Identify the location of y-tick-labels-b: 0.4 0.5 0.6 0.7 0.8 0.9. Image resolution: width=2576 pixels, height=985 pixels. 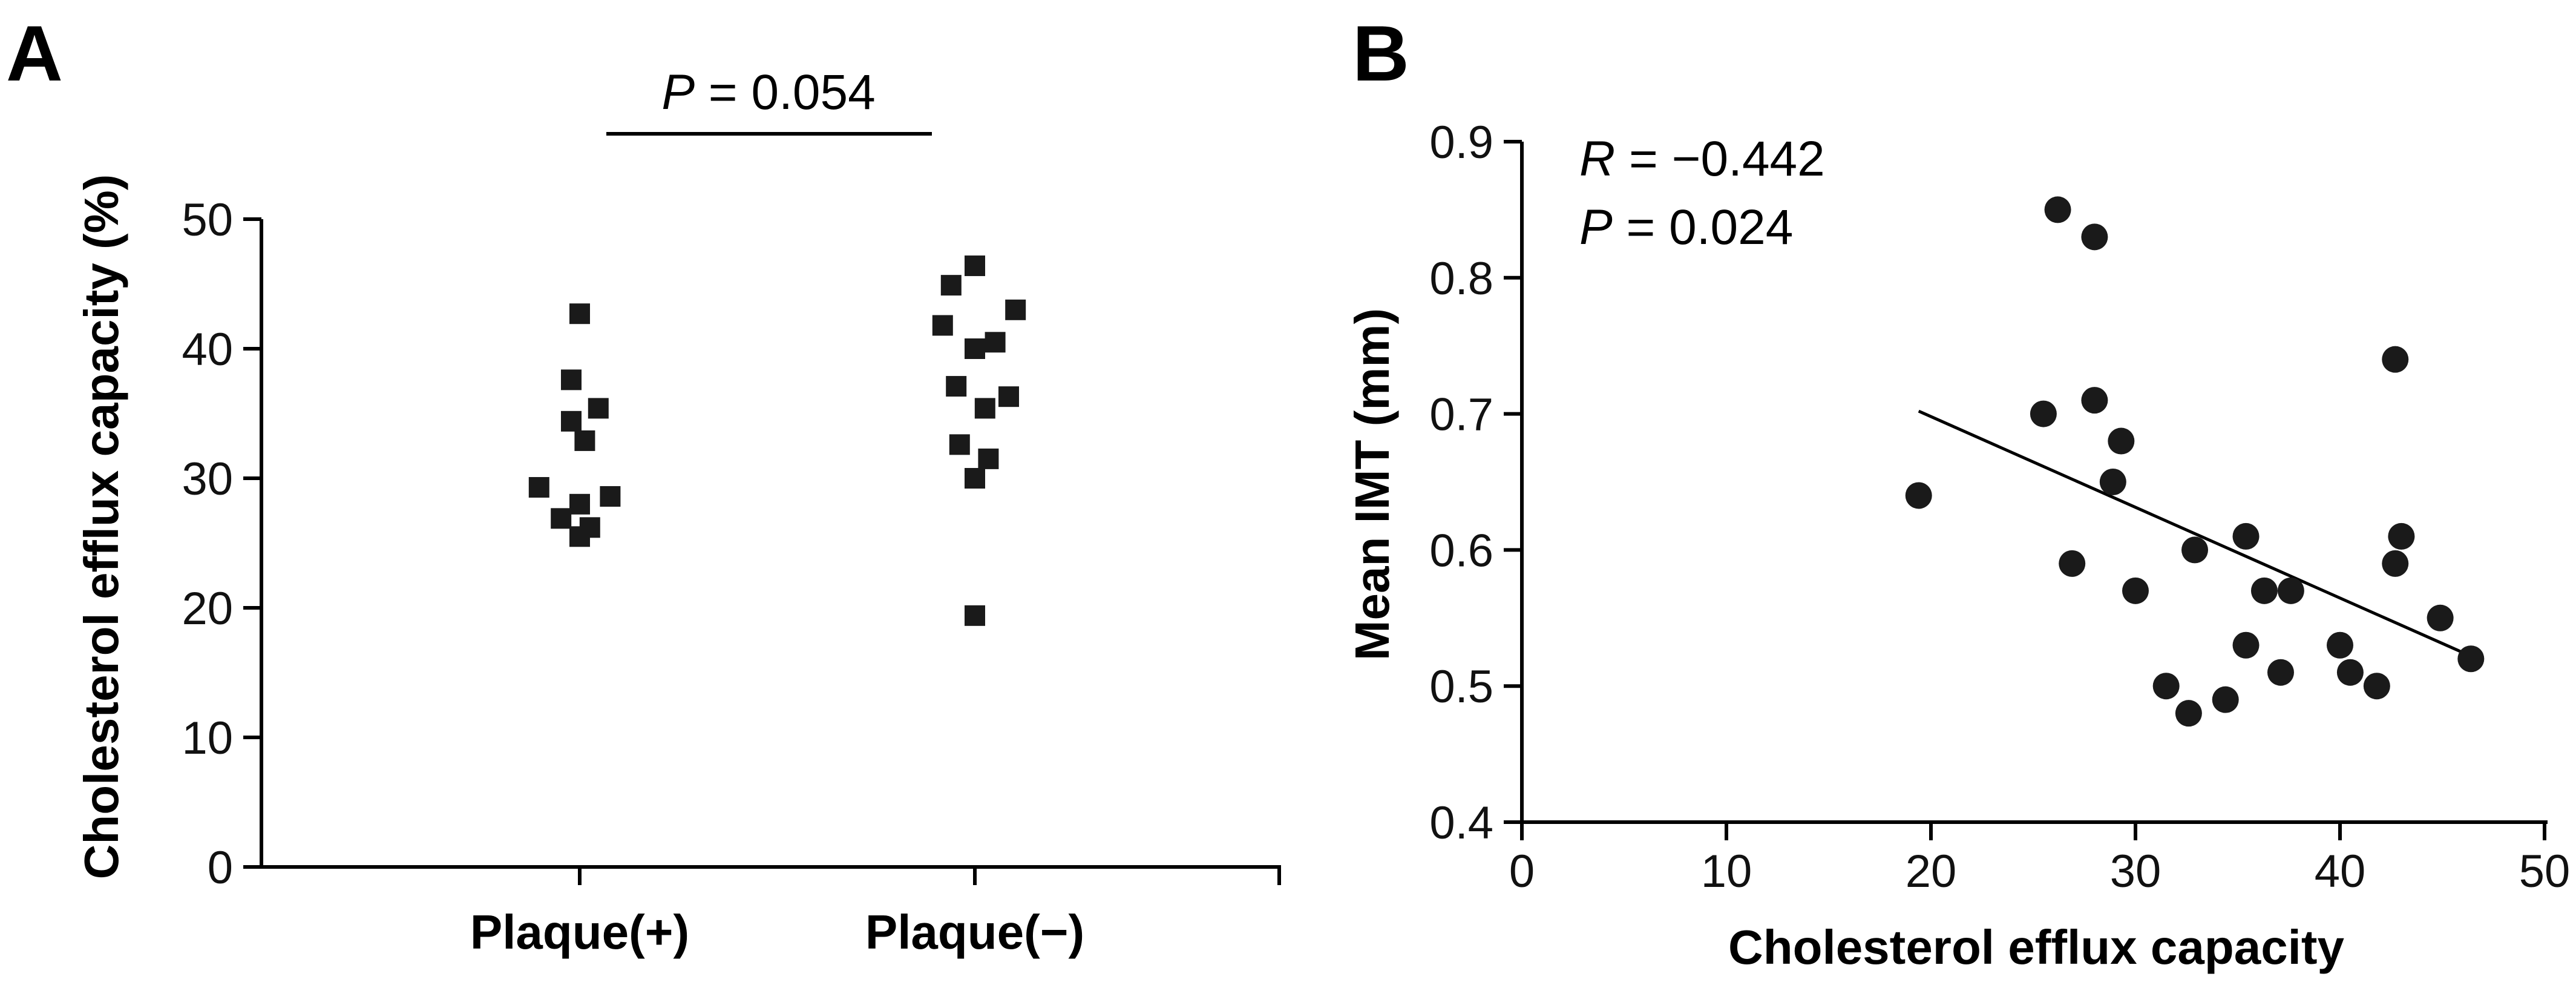
(1461, 483).